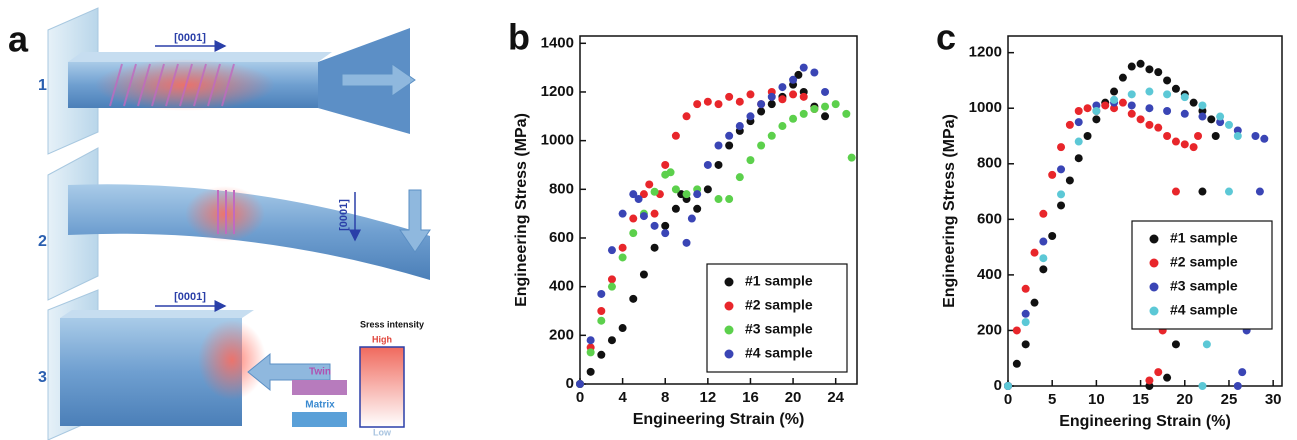  I want to click on y-tick-label: 800, so click(561, 188).